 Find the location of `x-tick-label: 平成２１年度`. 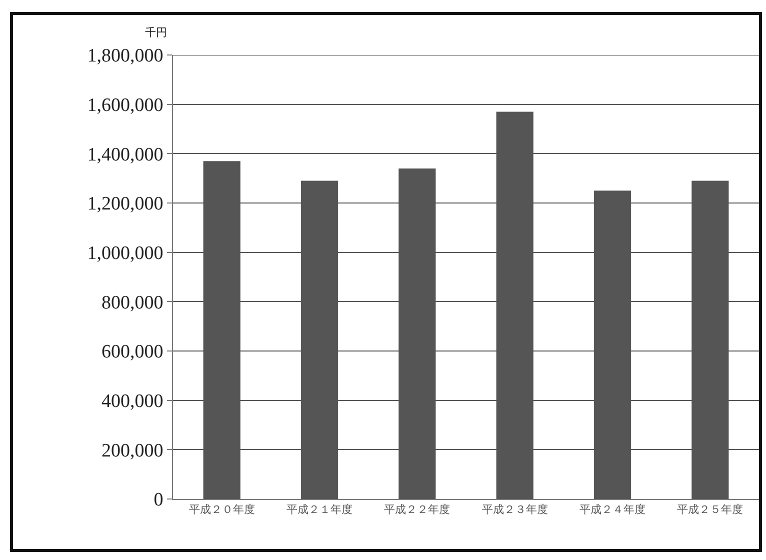

x-tick-label: 平成２１年度 is located at coordinates (319, 509).